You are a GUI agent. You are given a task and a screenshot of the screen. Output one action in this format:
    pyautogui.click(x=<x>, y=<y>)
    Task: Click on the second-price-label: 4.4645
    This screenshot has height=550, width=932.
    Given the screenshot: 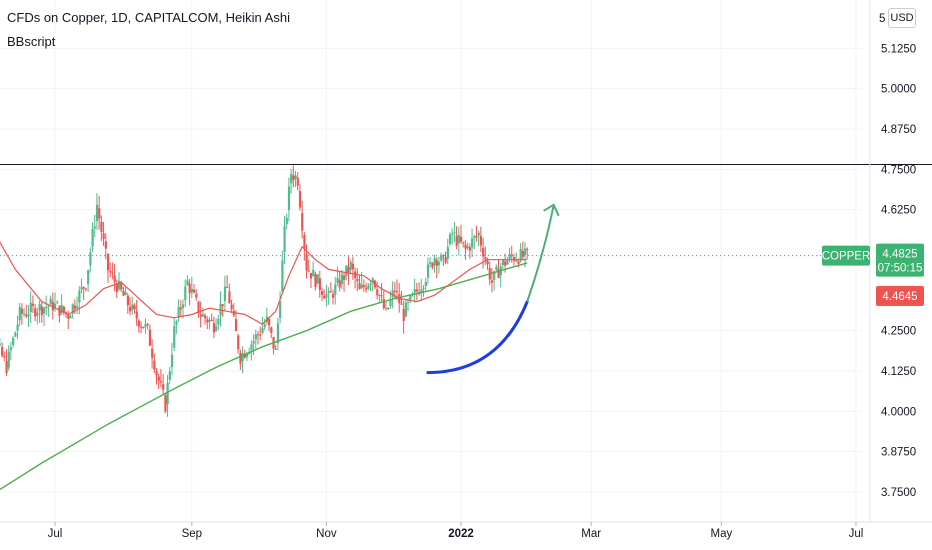 What is the action you would take?
    pyautogui.click(x=899, y=297)
    